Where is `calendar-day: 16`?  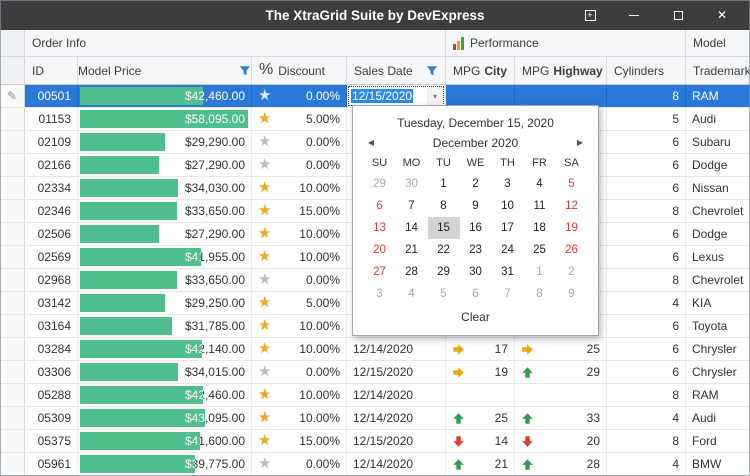
calendar-day: 16 is located at coordinates (475, 228).